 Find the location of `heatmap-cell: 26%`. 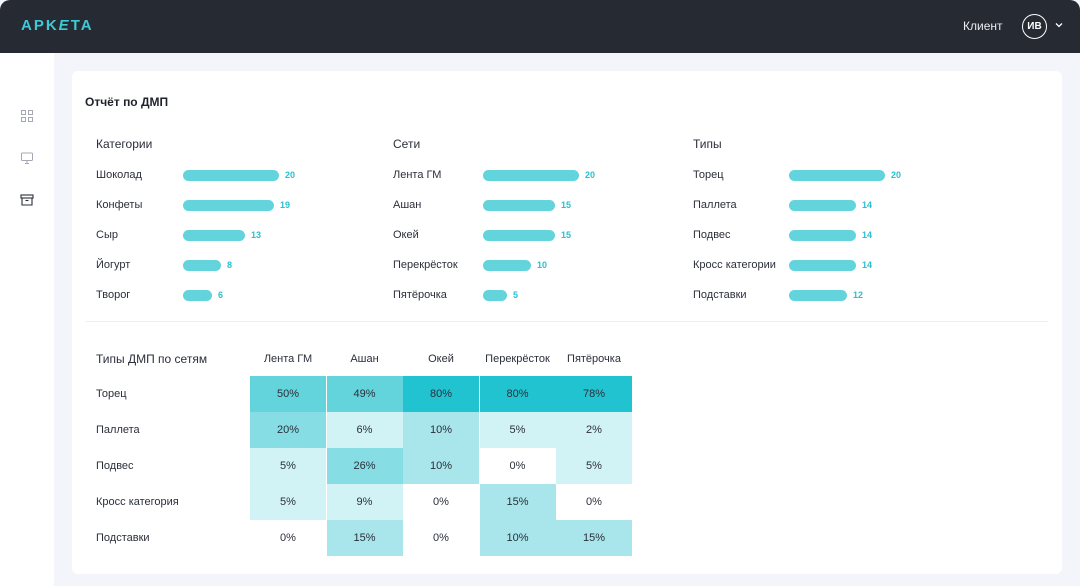

heatmap-cell: 26% is located at coordinates (364, 466).